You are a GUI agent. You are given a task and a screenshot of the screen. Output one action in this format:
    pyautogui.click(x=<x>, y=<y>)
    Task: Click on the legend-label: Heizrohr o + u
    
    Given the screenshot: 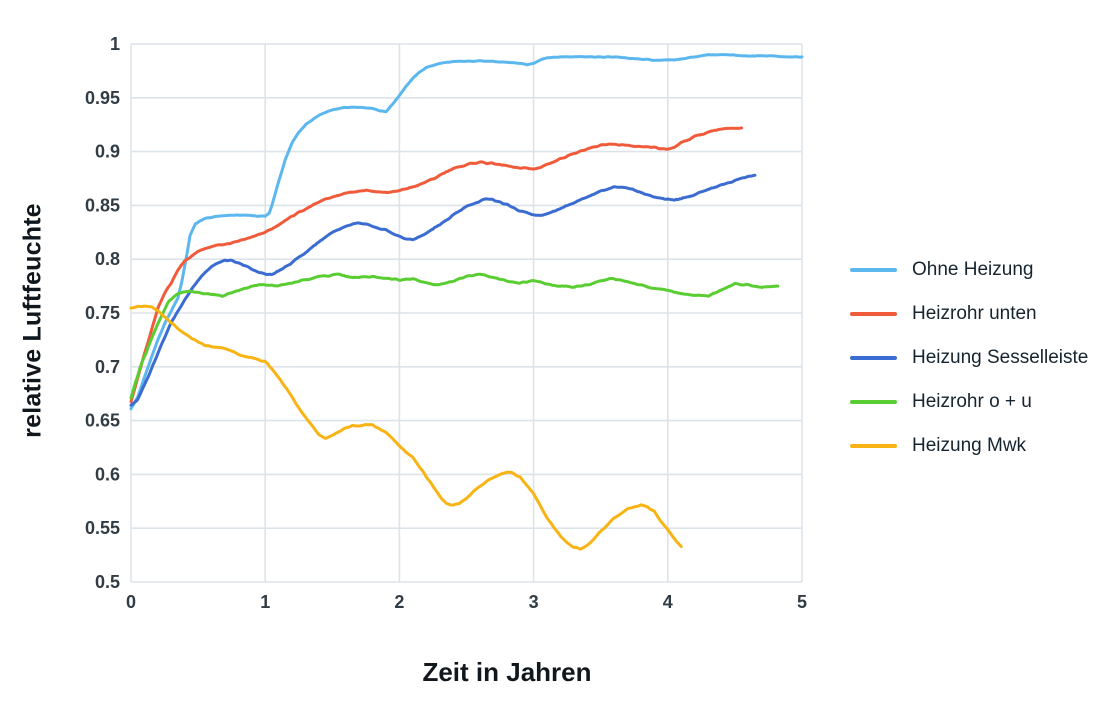 What is the action you would take?
    pyautogui.click(x=972, y=401)
    